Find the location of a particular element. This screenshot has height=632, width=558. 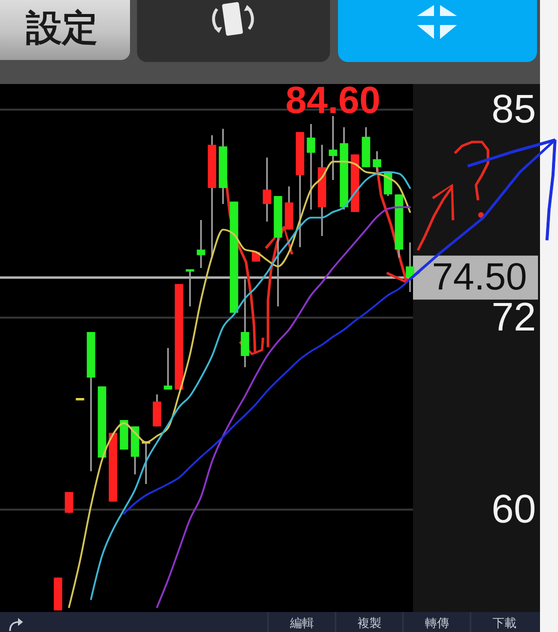

y-tick-label: 85 is located at coordinates (514, 110).